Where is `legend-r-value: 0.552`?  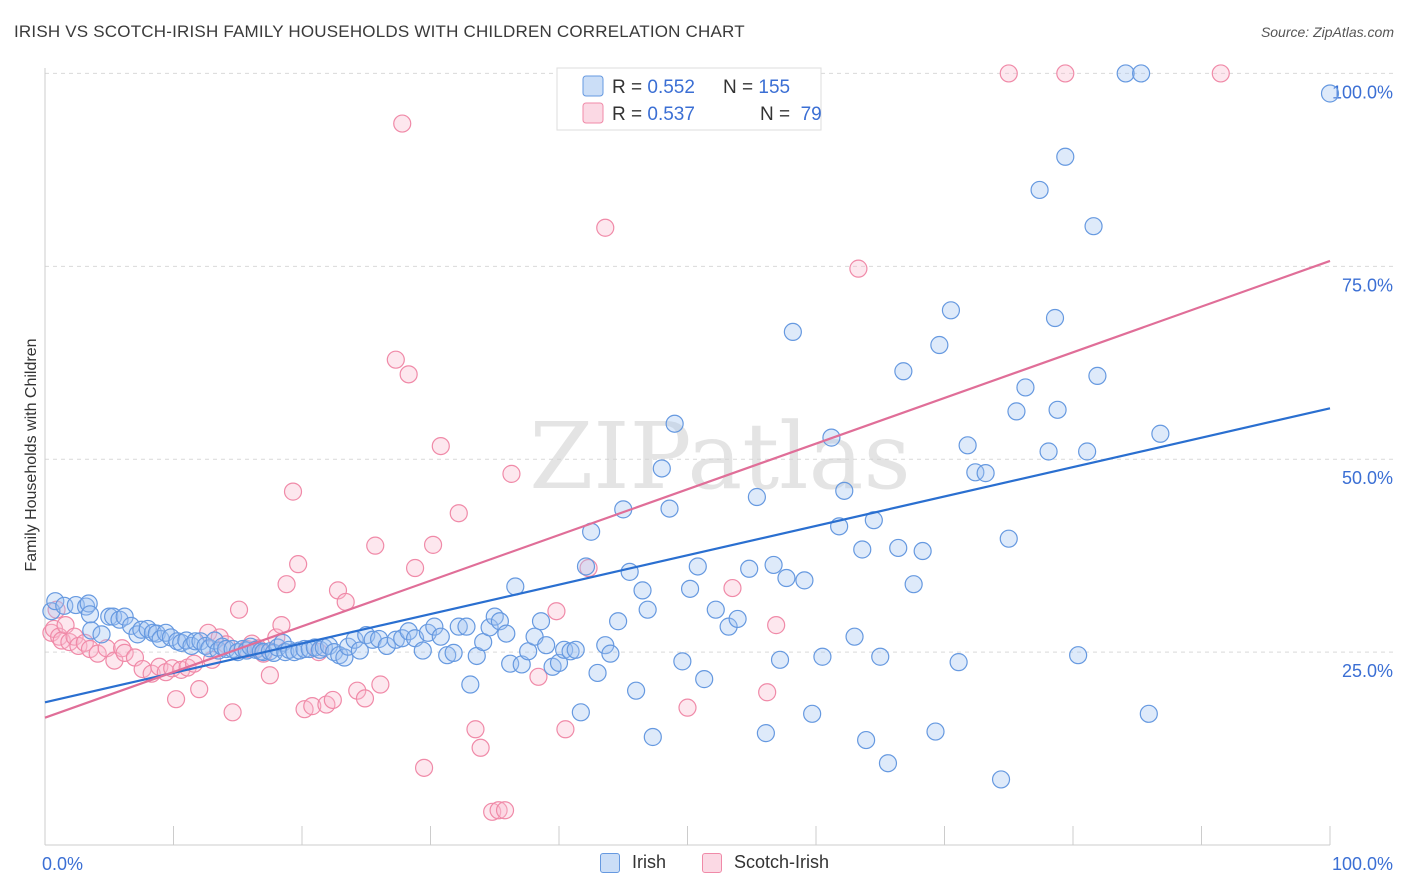 legend-r-value: 0.552 is located at coordinates (671, 87).